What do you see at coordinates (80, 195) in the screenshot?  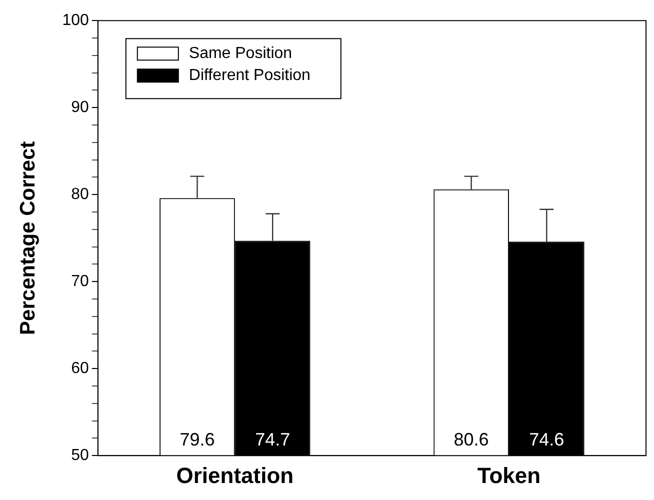 I see `y-tick-label: 80` at bounding box center [80, 195].